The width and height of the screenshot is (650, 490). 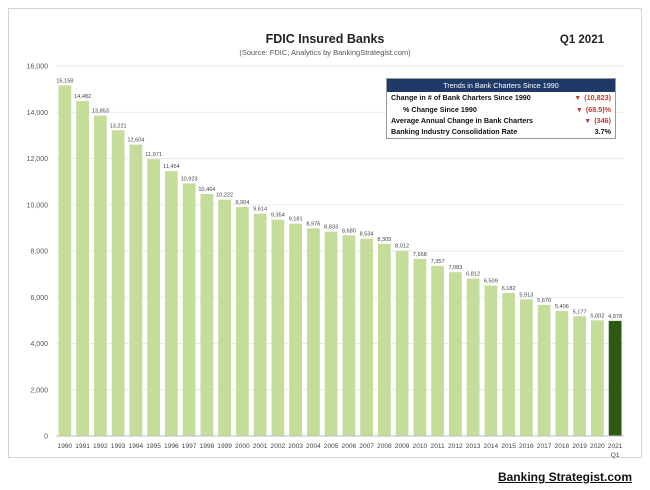 I want to click on trend-value: ▼ (10,823), so click(x=592, y=97).